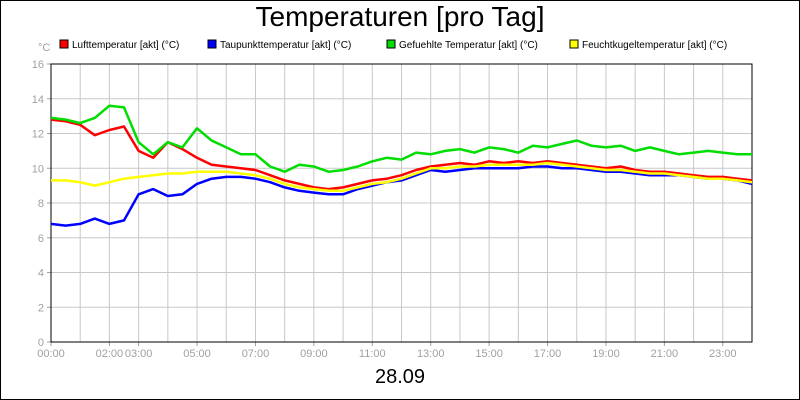  What do you see at coordinates (654, 45) in the screenshot?
I see `legend-label-4: Feuchtkugeltemperatur [akt] (°C)` at bounding box center [654, 45].